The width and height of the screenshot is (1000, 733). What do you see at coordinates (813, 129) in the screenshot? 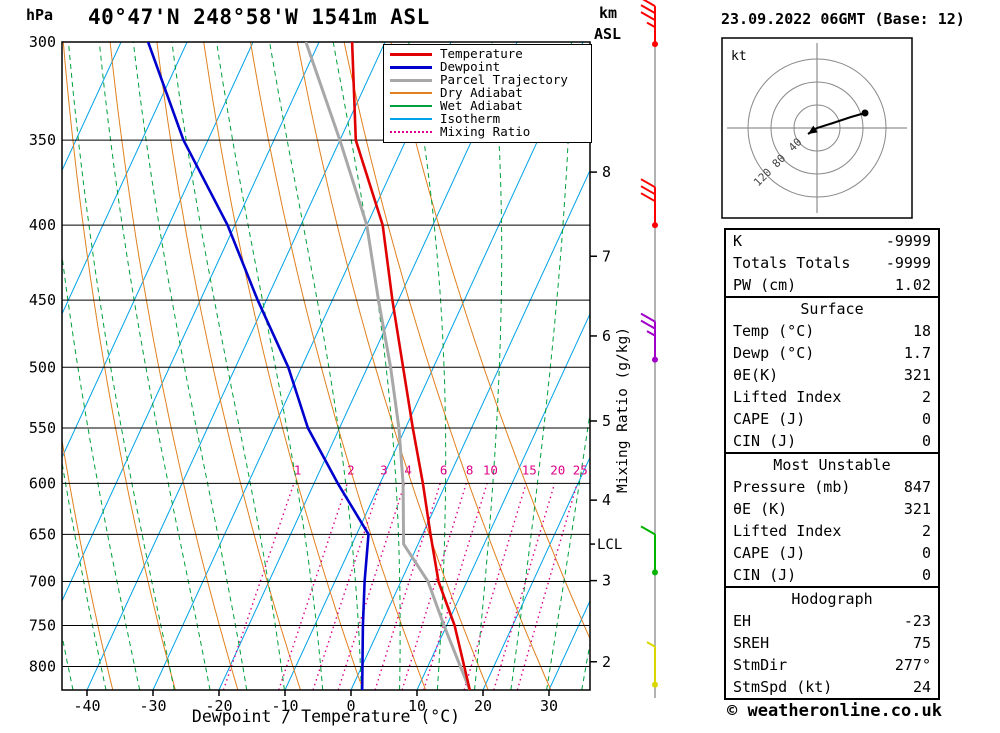
I see `hodograph-arrowhead` at bounding box center [813, 129].